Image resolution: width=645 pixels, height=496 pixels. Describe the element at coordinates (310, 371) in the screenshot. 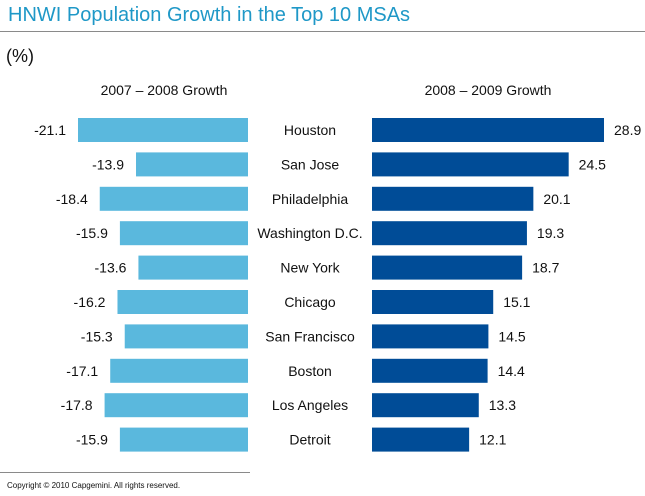

I see `category-label: Boston` at that location.